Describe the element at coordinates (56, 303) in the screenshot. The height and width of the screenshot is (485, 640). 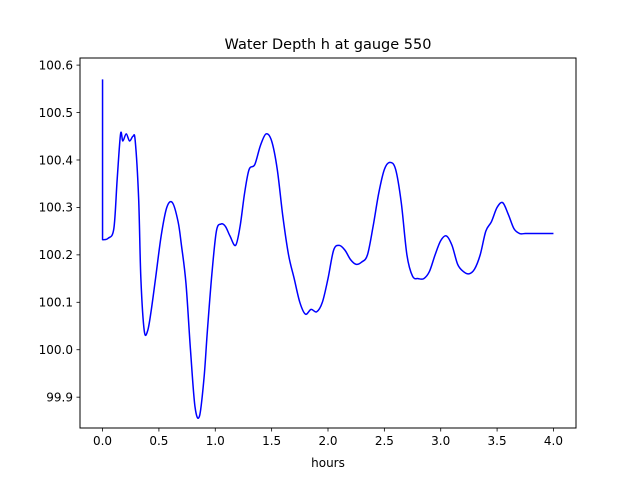
I see `y-tick-label: 100.1` at that location.